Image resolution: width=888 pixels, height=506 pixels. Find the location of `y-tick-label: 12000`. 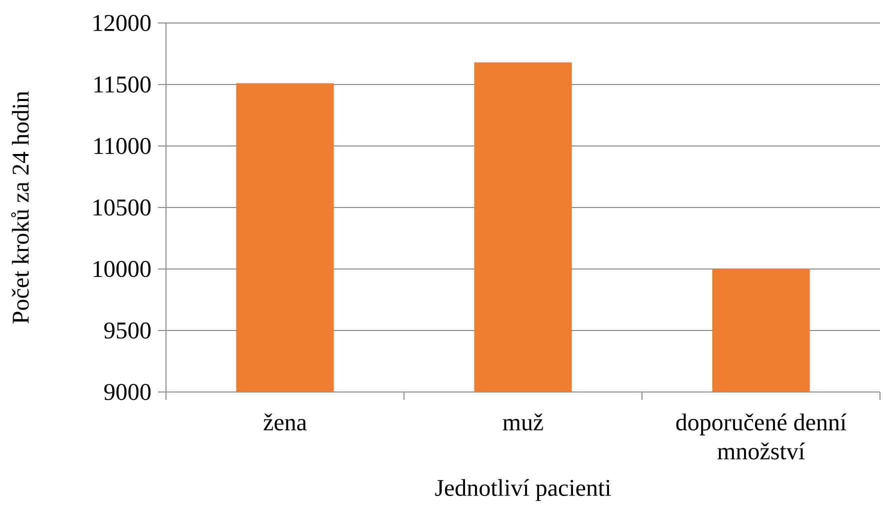

y-tick-label: 12000 is located at coordinates (122, 23).